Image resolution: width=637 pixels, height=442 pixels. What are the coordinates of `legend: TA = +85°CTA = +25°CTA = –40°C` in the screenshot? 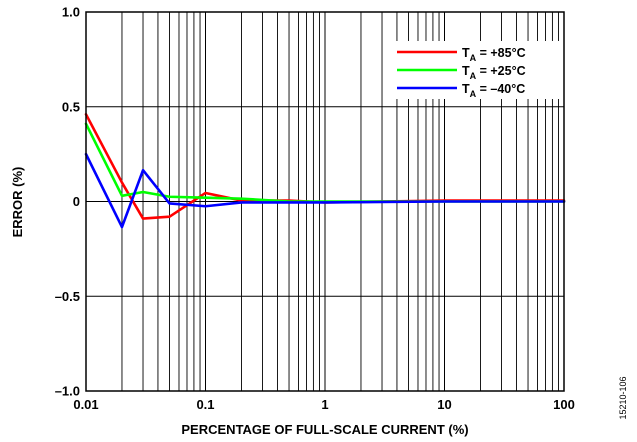 It's located at (475, 70).